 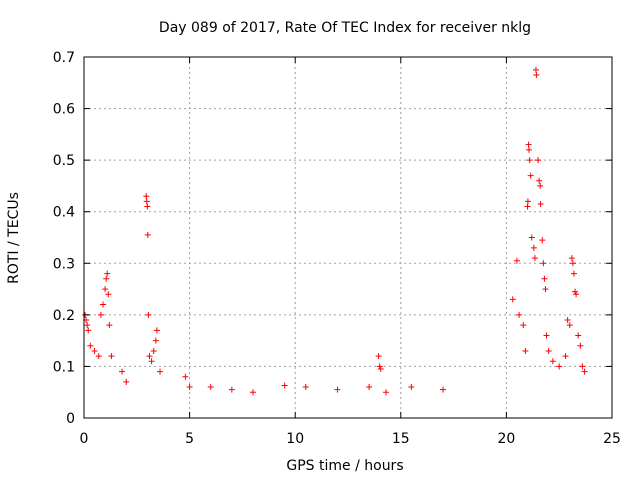 I want to click on x-tick-label: 20, so click(x=506, y=439).